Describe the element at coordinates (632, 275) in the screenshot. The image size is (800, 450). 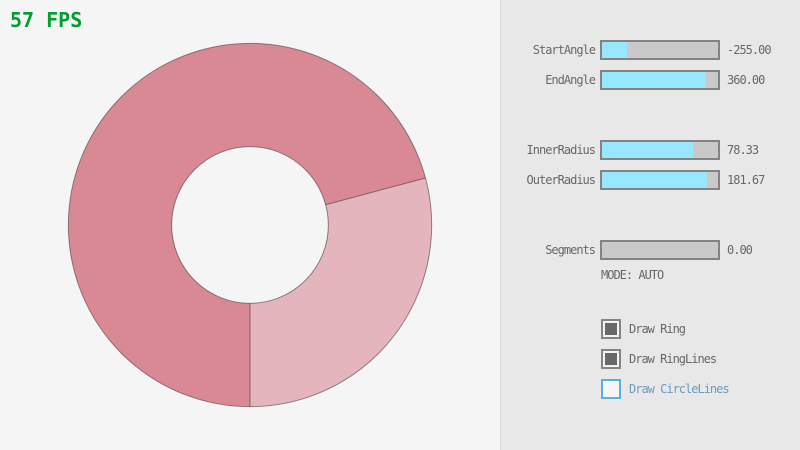
I see `segments-mode-text: MODE: AUTO` at that location.